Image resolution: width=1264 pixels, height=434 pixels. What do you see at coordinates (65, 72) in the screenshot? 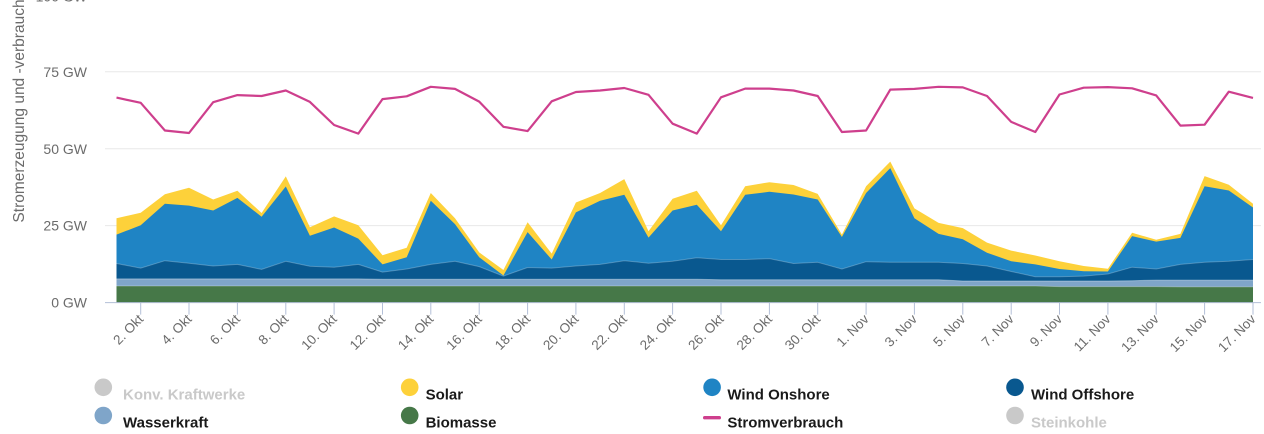
I see `svg-text: 75 GW` at bounding box center [65, 72].